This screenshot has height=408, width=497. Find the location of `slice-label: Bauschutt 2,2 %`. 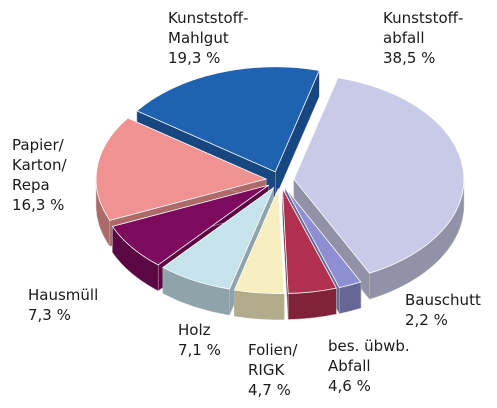

slice-label: Bauschutt 2,2 % is located at coordinates (443, 310).